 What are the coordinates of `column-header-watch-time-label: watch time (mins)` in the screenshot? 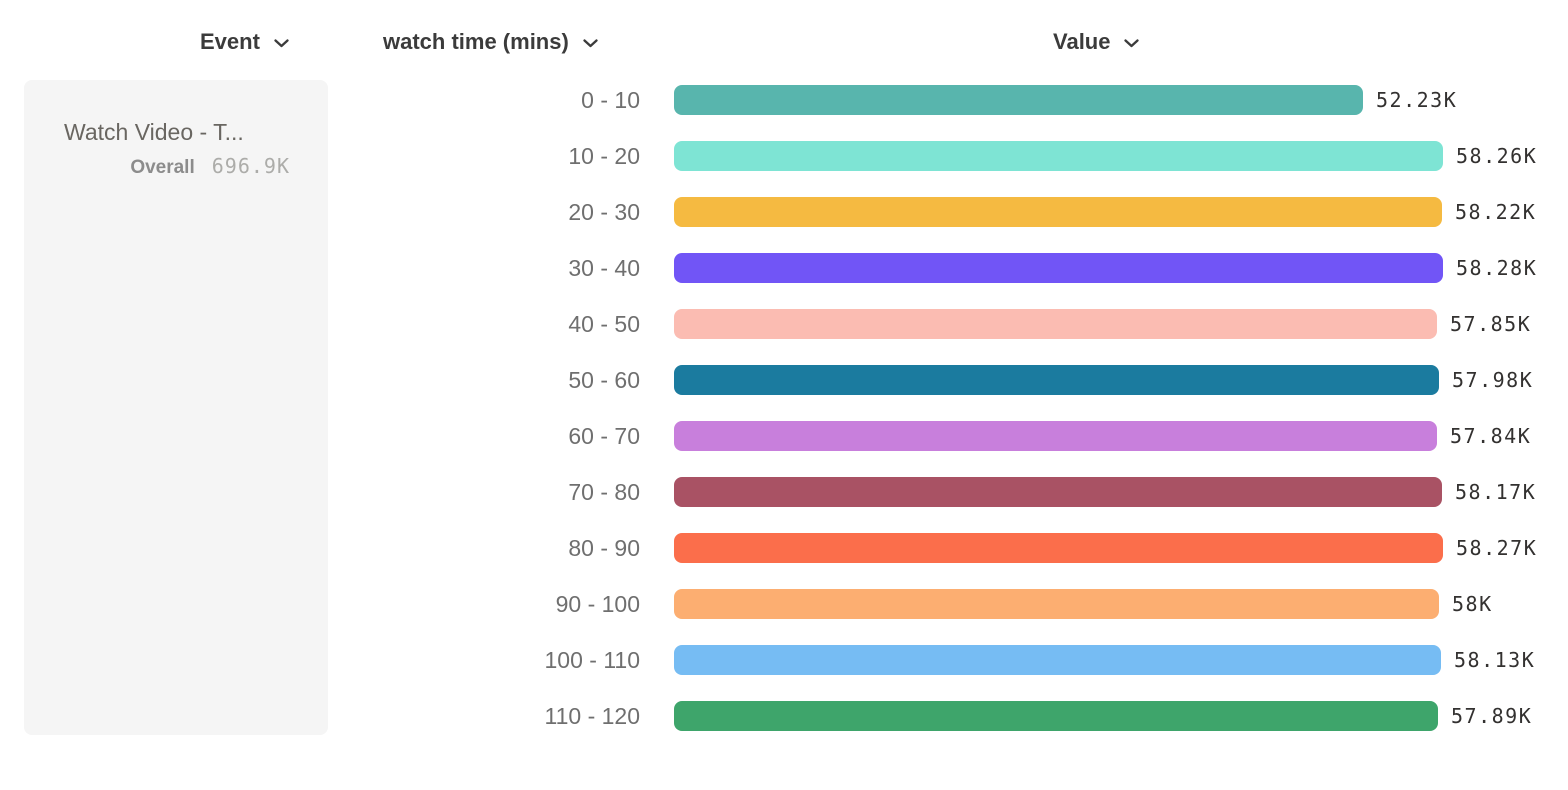 It's located at (476, 41).